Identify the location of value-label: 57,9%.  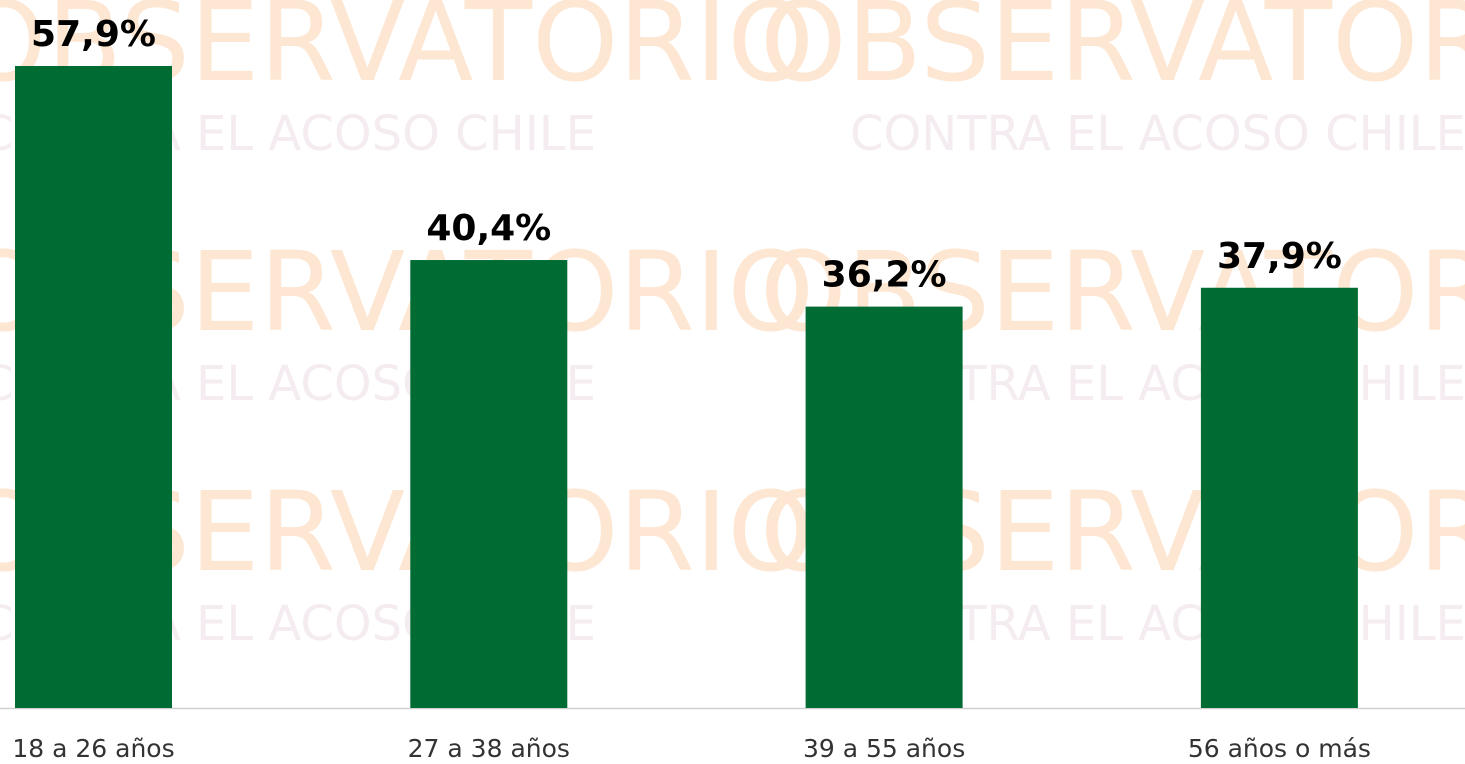
(93, 34).